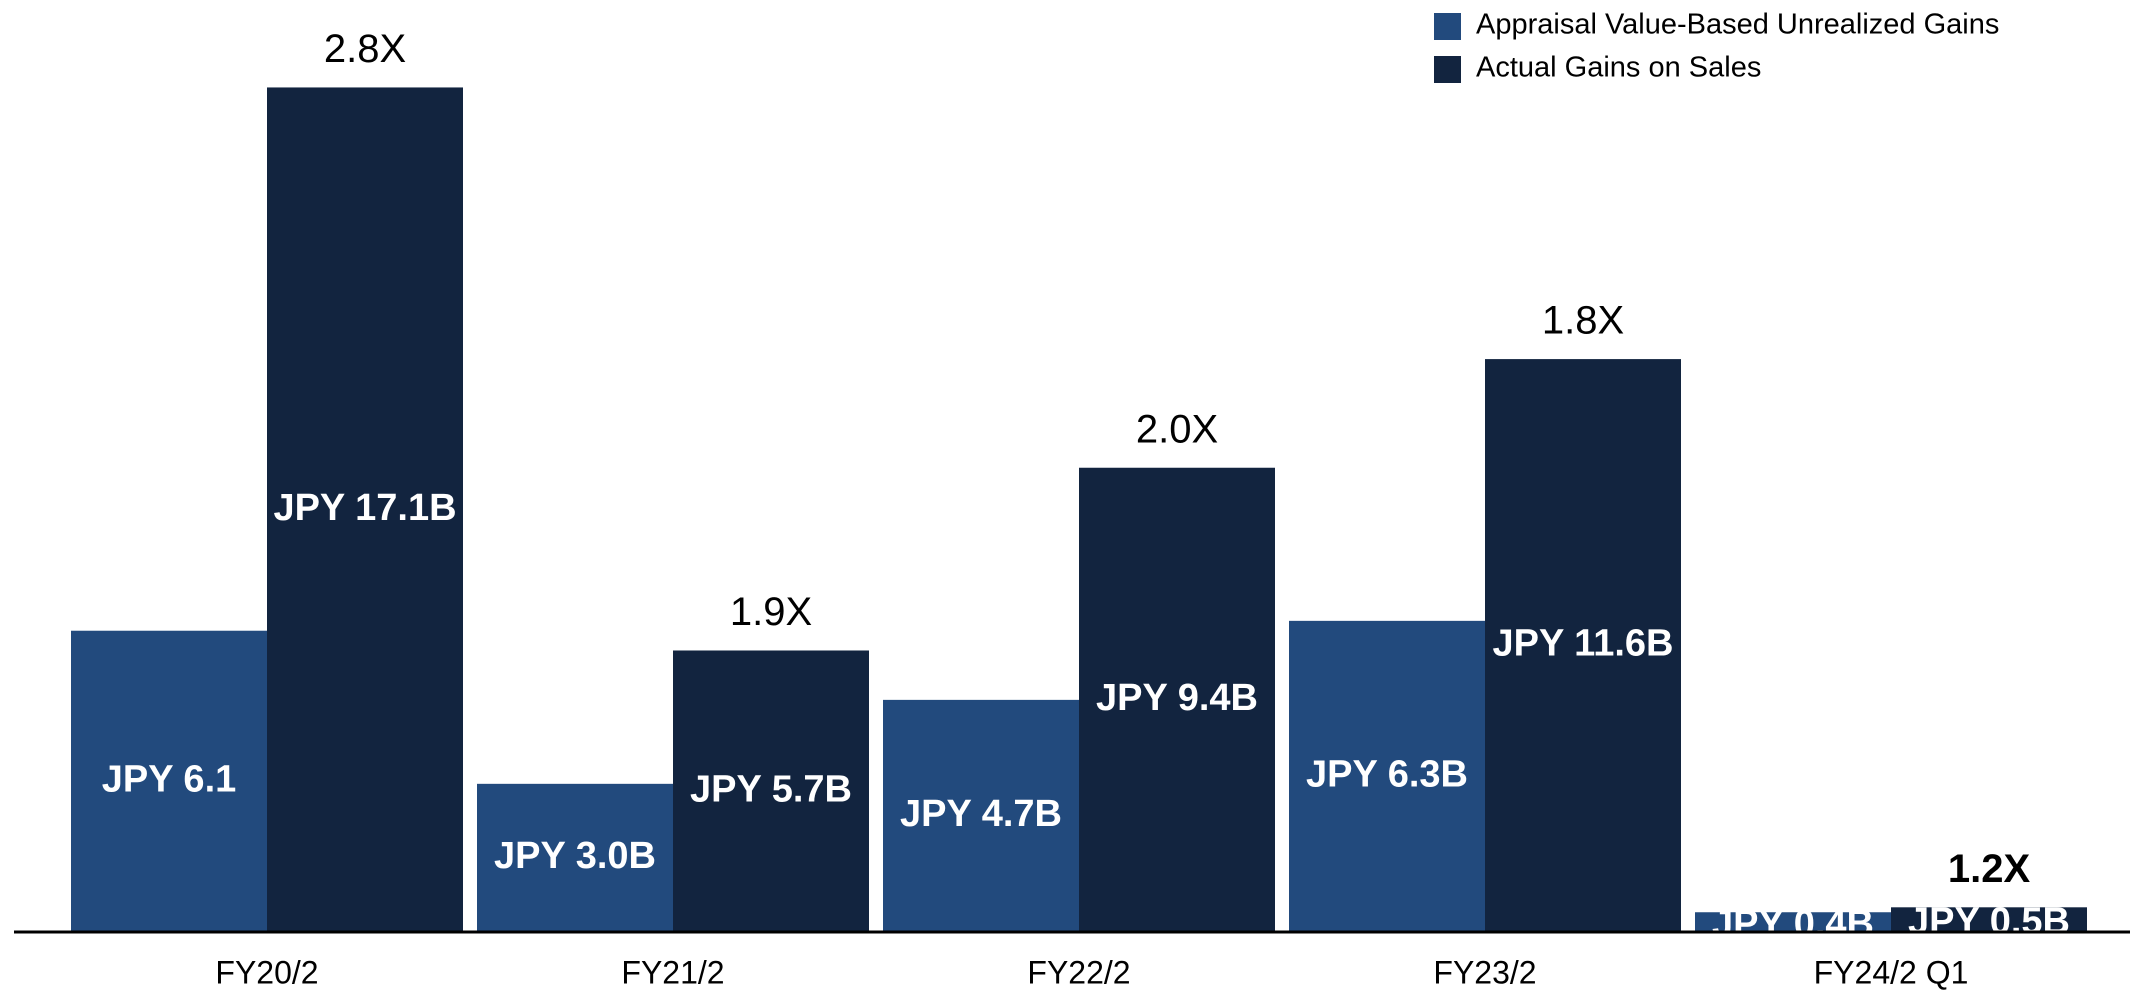 Image resolution: width=2130 pixels, height=992 pixels. I want to click on value-label: JPY 17.1B, so click(364, 508).